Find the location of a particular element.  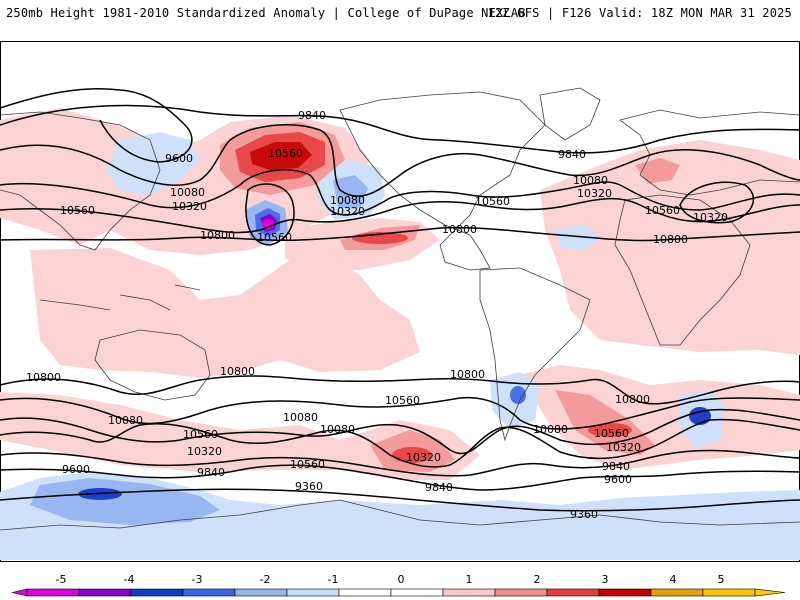

contour-10560-sh is located at coordinates (400, 413).